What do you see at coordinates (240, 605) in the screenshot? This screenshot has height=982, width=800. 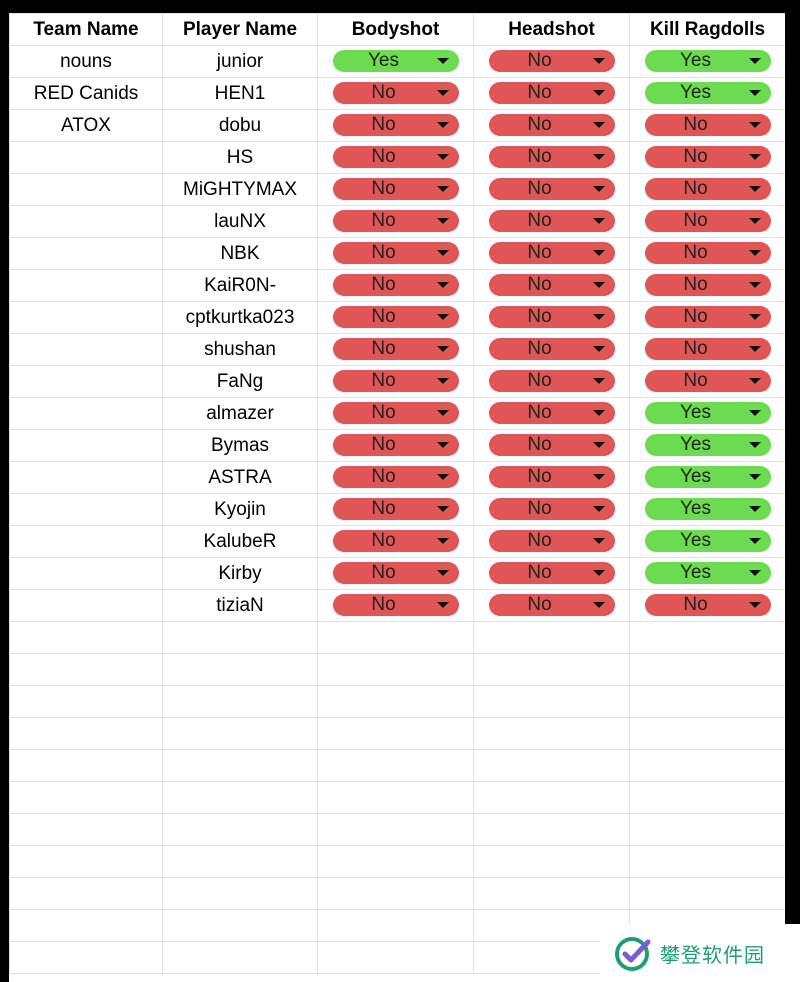 I see `player-cell: tiziaN` at bounding box center [240, 605].